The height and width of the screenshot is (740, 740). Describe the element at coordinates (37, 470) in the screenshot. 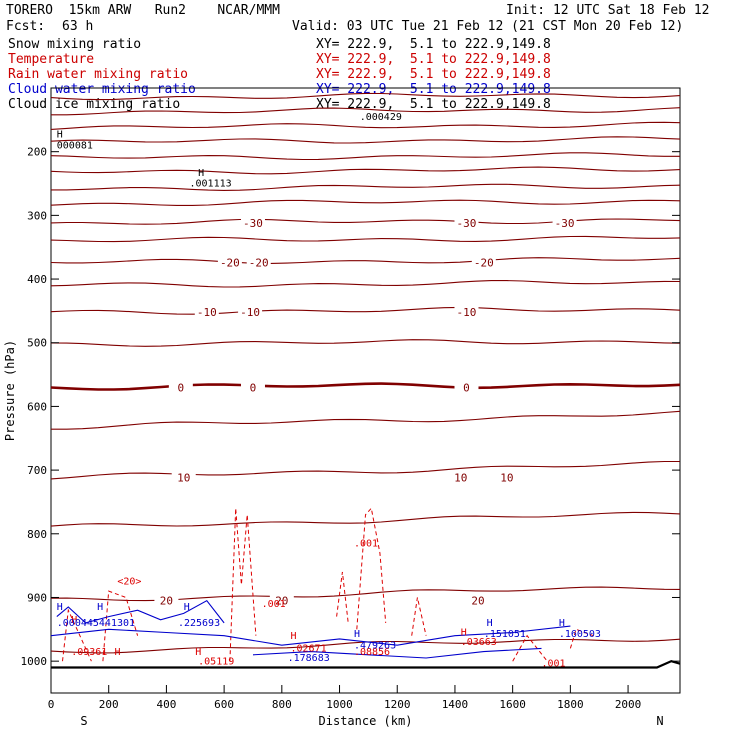

I see `y-tick-label: 700` at that location.